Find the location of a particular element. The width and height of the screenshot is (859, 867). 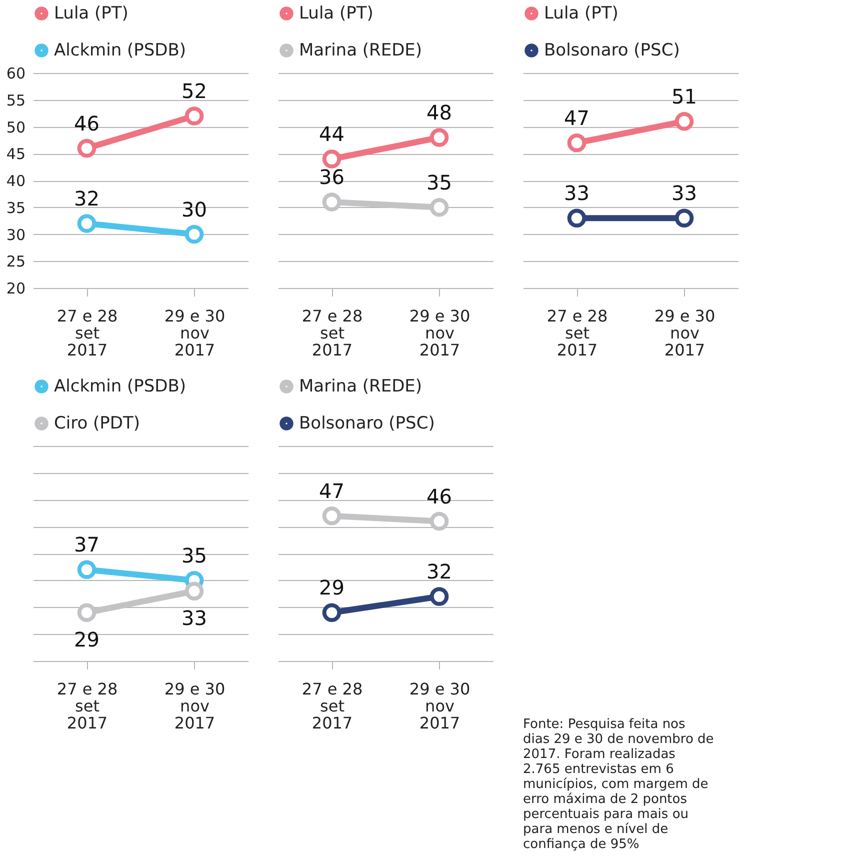

y-tick-label: 35 is located at coordinates (16, 207).